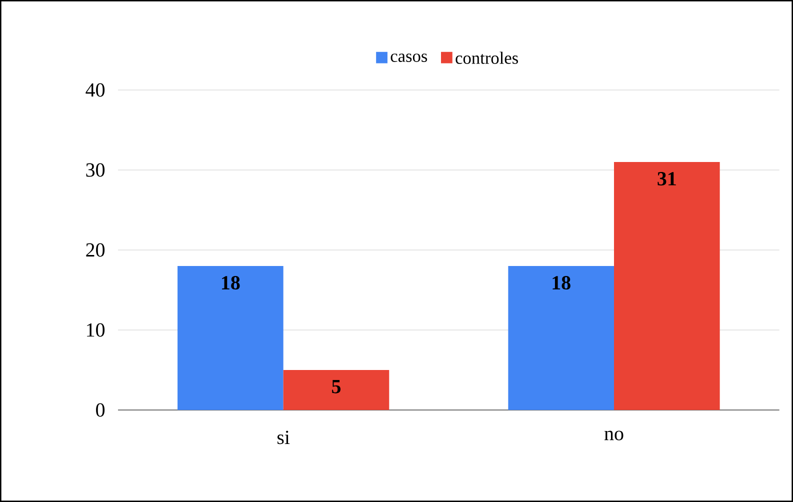  I want to click on legend-label: controles, so click(487, 58).